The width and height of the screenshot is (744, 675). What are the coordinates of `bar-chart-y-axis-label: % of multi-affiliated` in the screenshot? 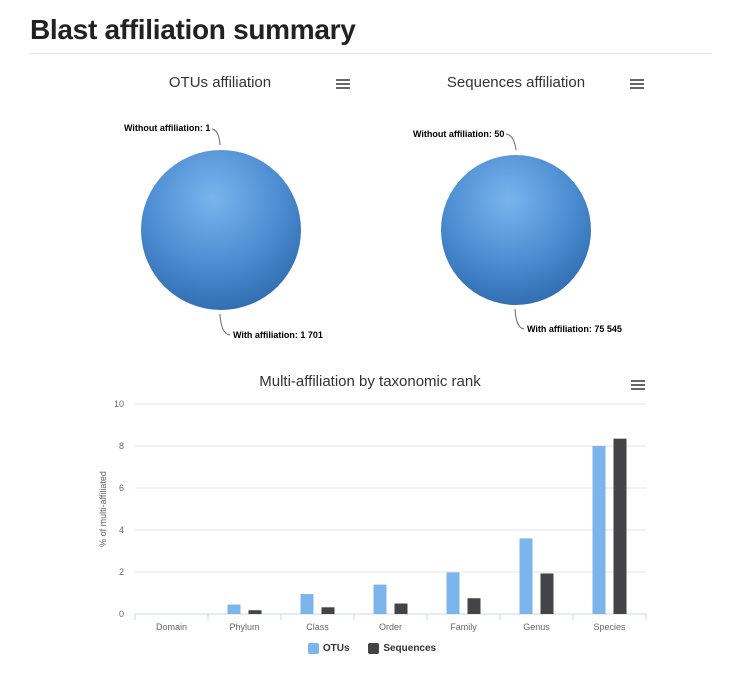 It's located at (103, 509).